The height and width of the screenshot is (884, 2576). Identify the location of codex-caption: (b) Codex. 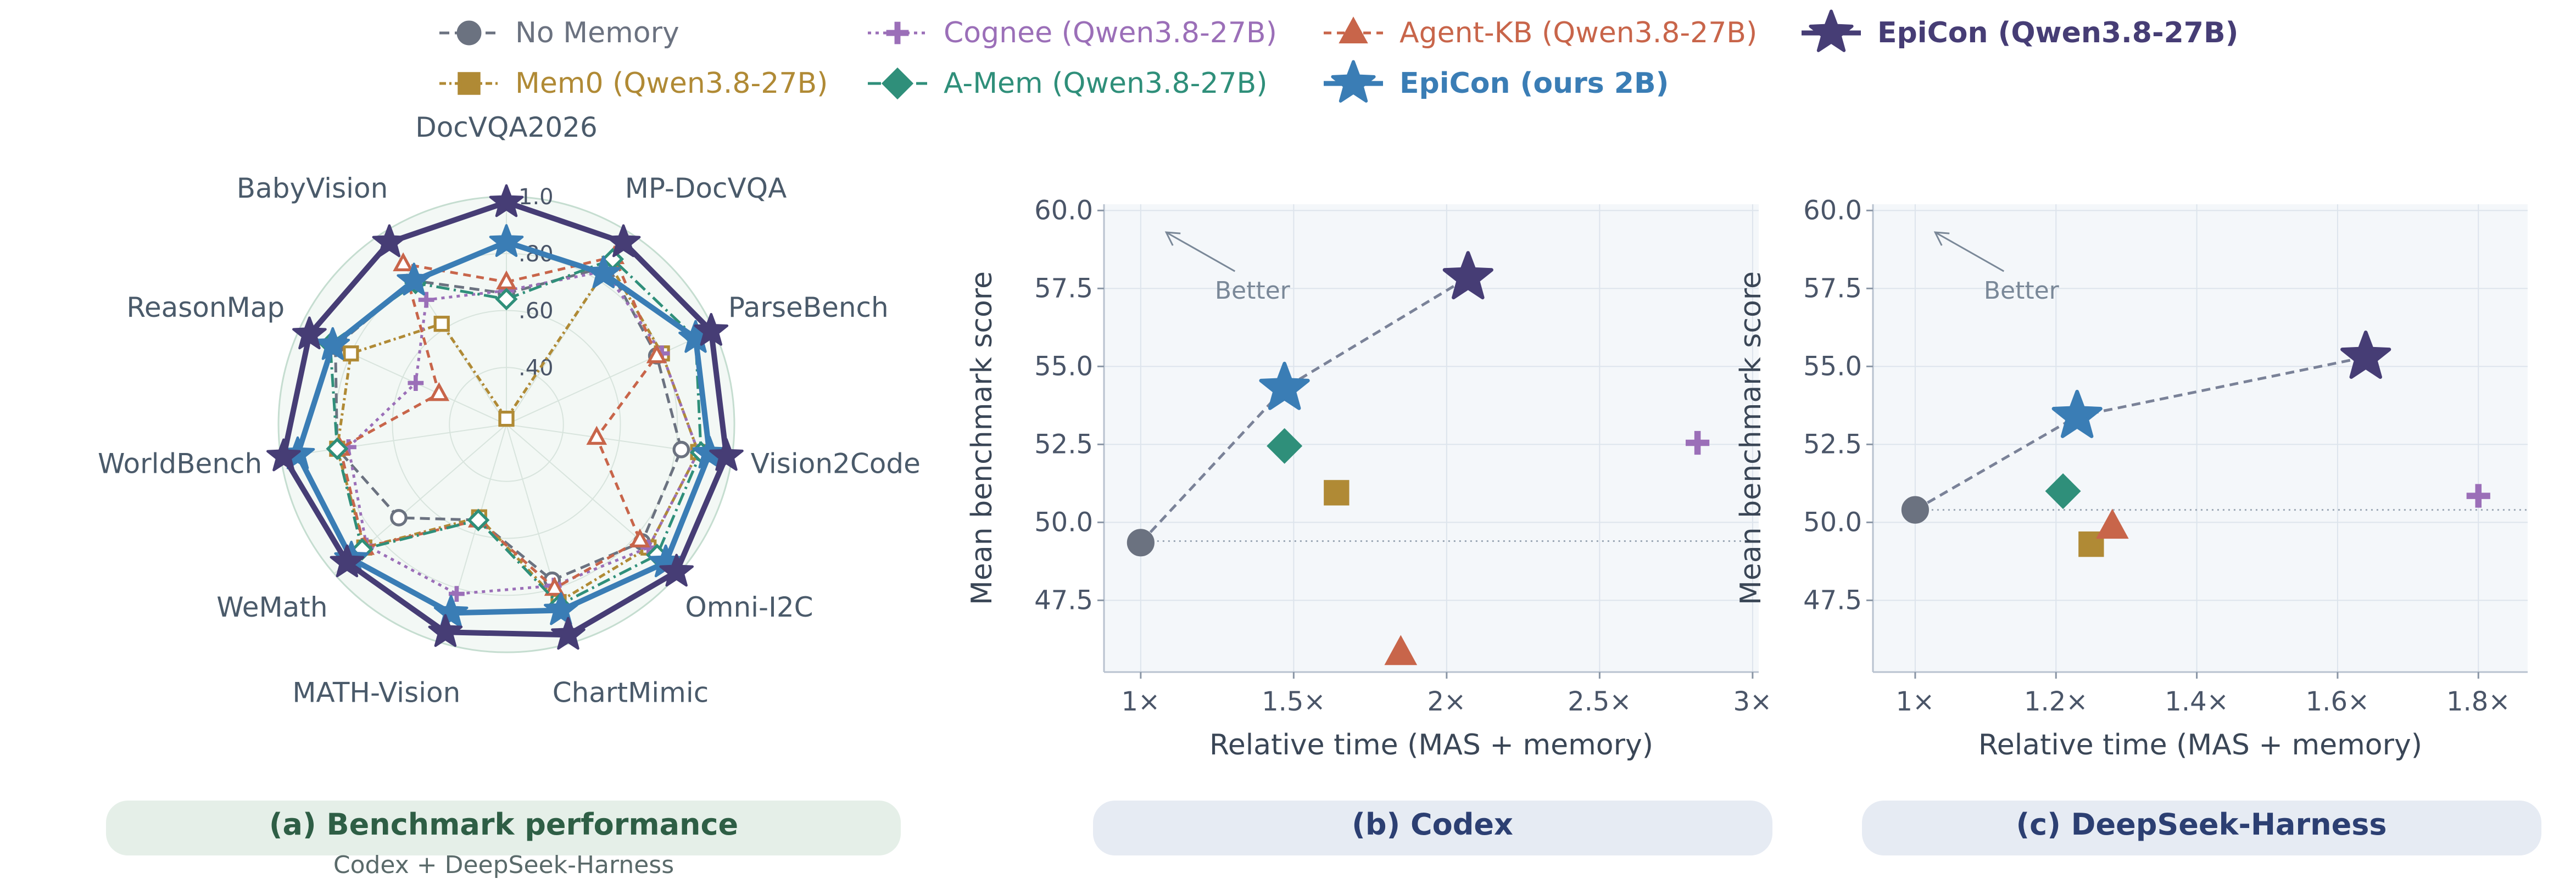
(1433, 828).